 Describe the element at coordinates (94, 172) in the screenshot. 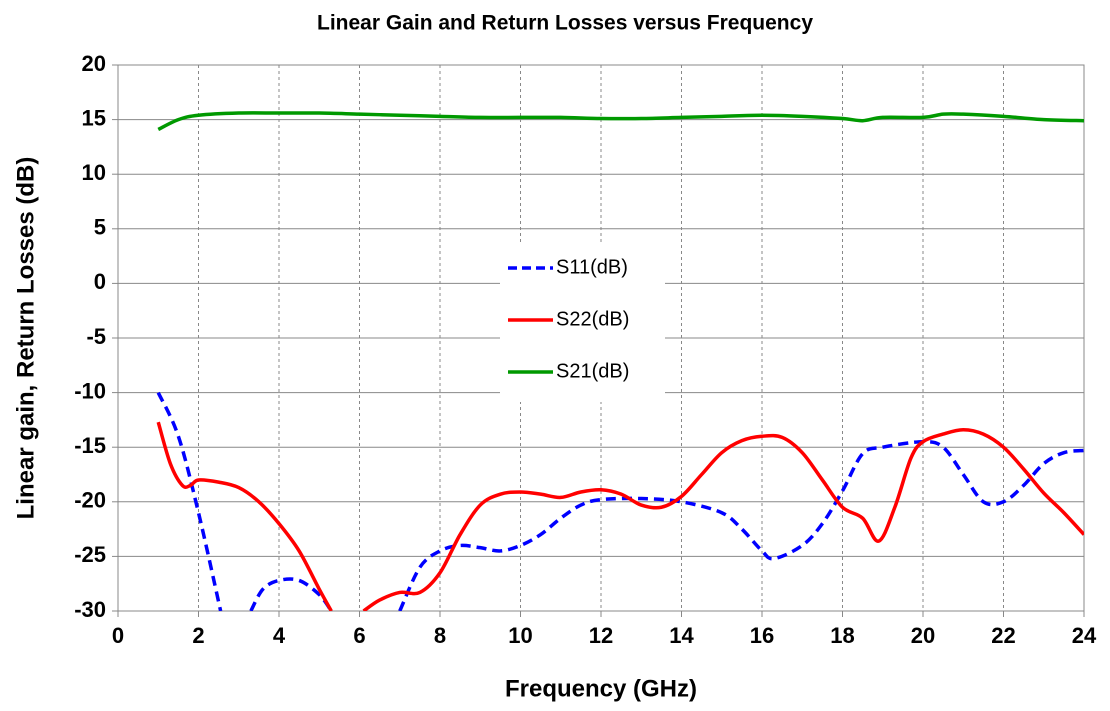

I see `y-tick-label: 10` at that location.